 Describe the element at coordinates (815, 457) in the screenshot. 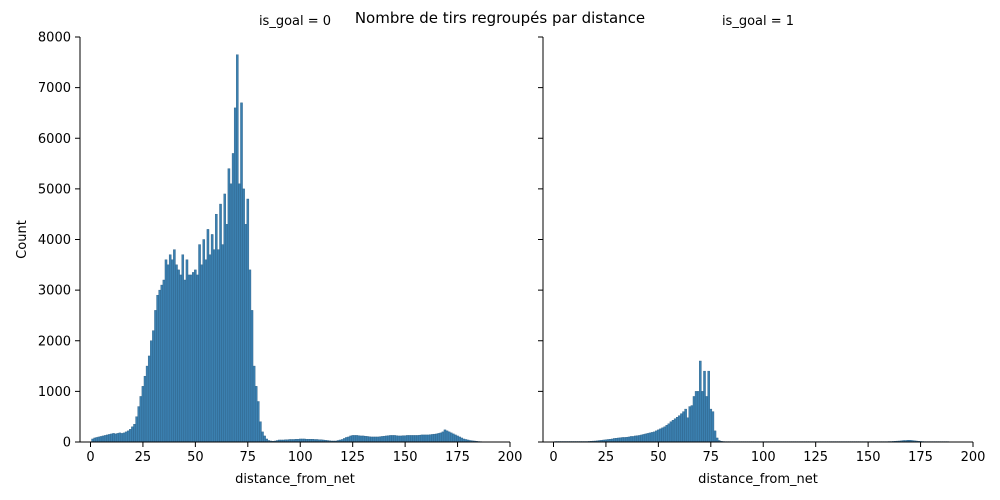

I see `x-tick-label: 125` at that location.